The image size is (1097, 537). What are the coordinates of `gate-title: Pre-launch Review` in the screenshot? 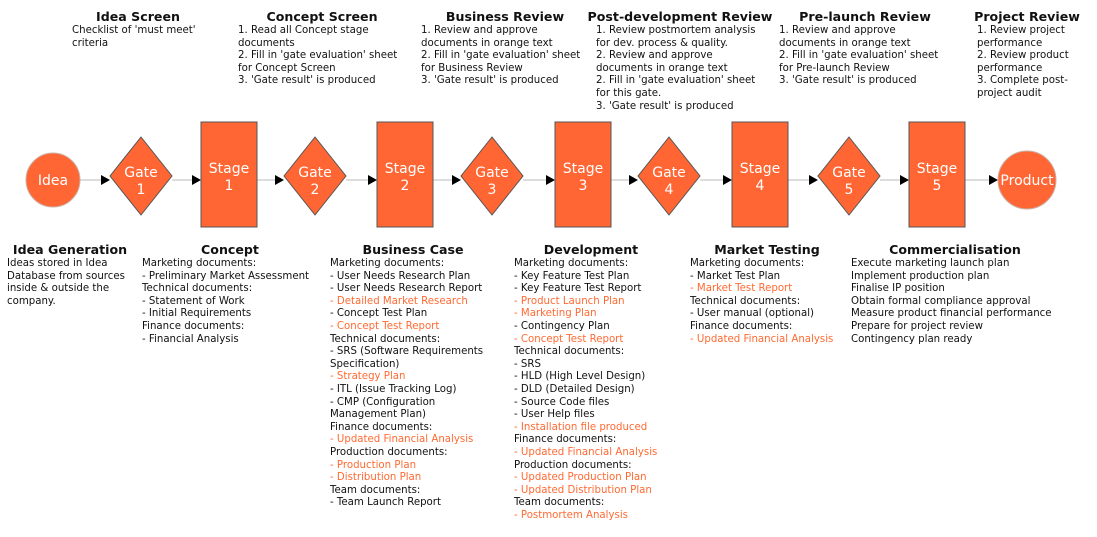 It's located at (865, 16).